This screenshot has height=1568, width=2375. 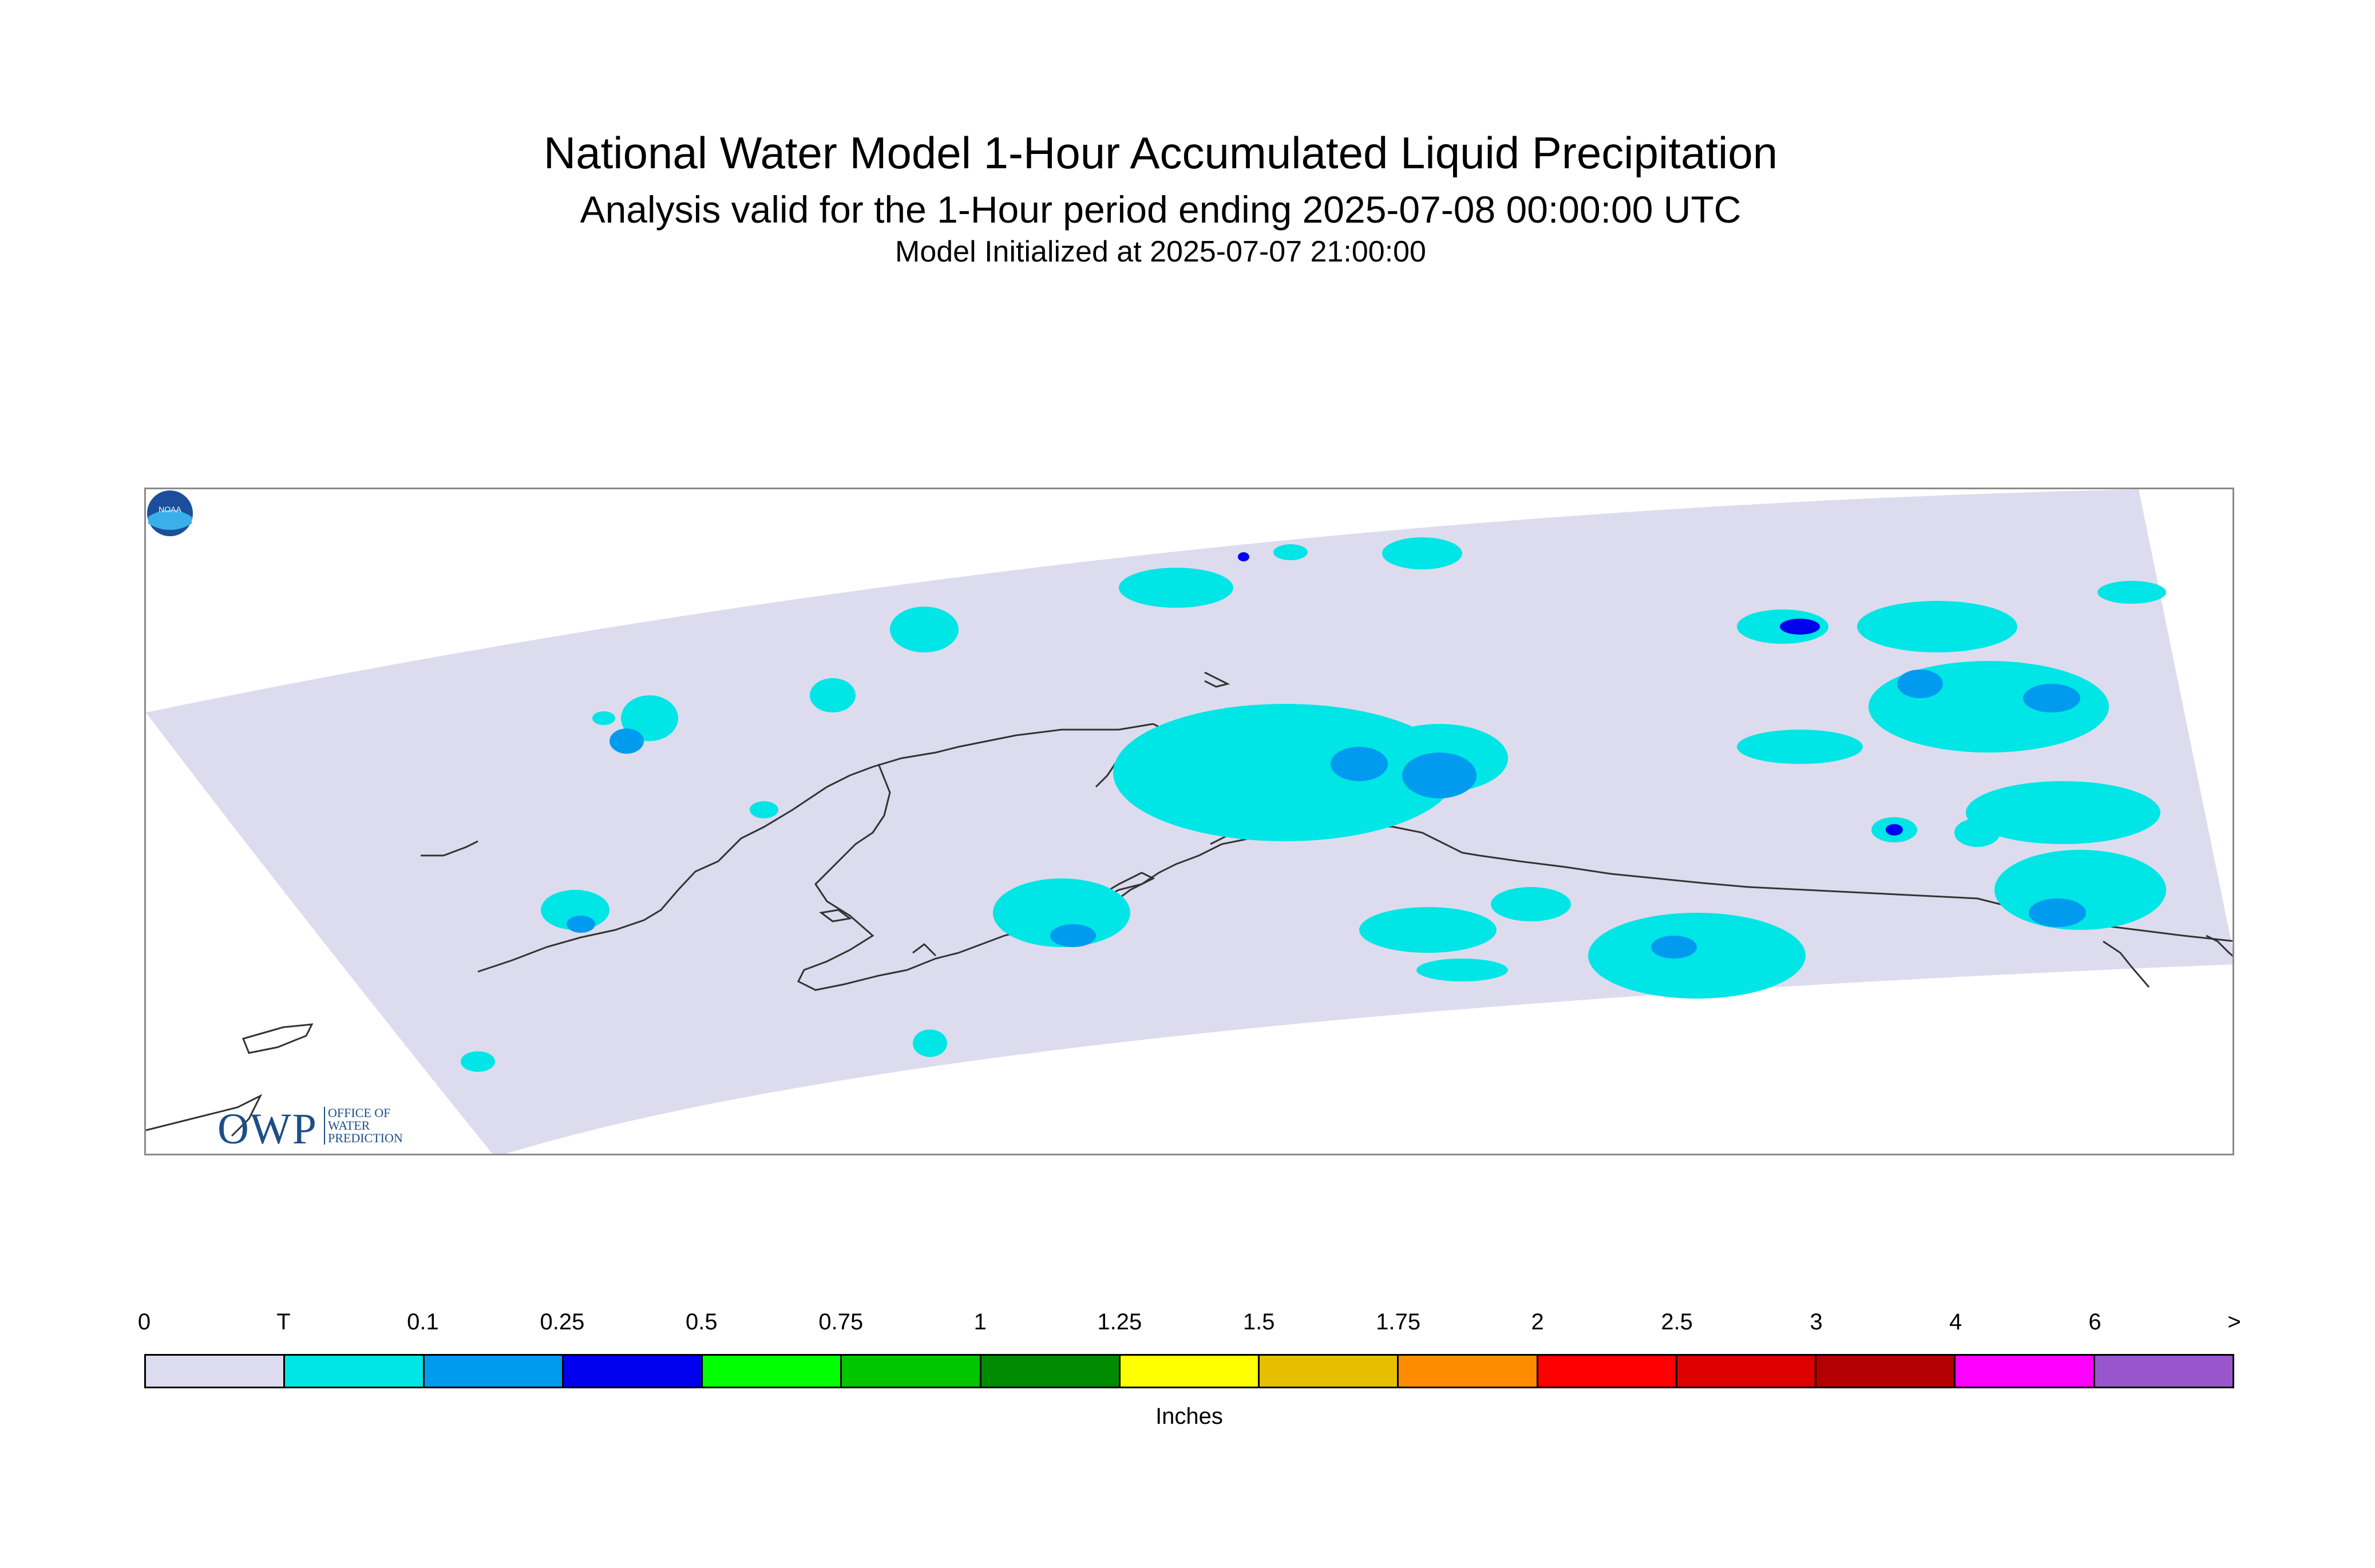 I want to click on legend-tick-label: 1.25, so click(x=1119, y=1322).